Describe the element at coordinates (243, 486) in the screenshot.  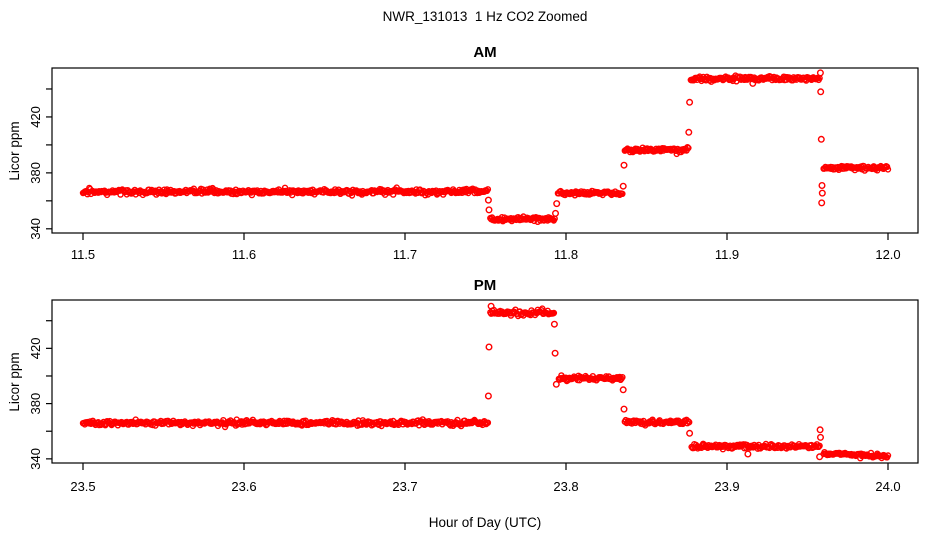
I see `x-tick-label: 23.6` at that location.